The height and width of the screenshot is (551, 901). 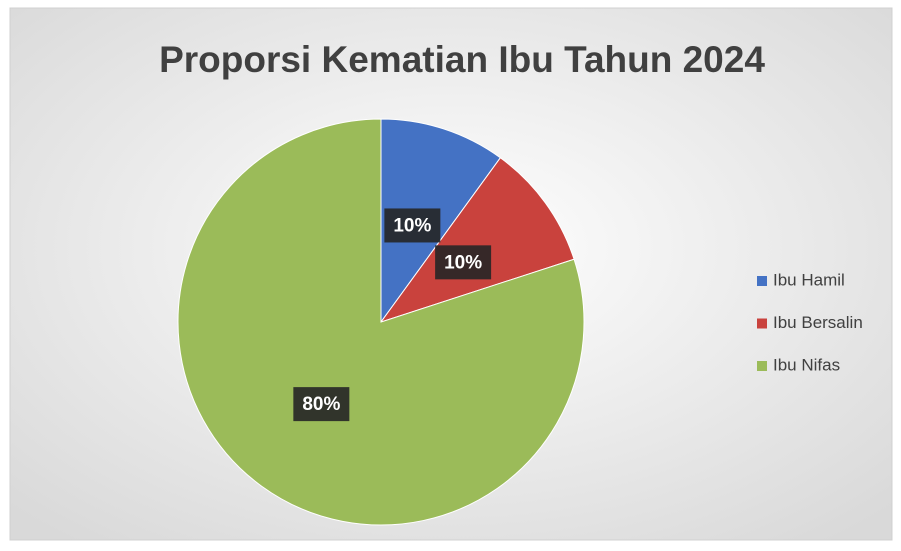 I want to click on data-label: 80%, so click(x=321, y=404).